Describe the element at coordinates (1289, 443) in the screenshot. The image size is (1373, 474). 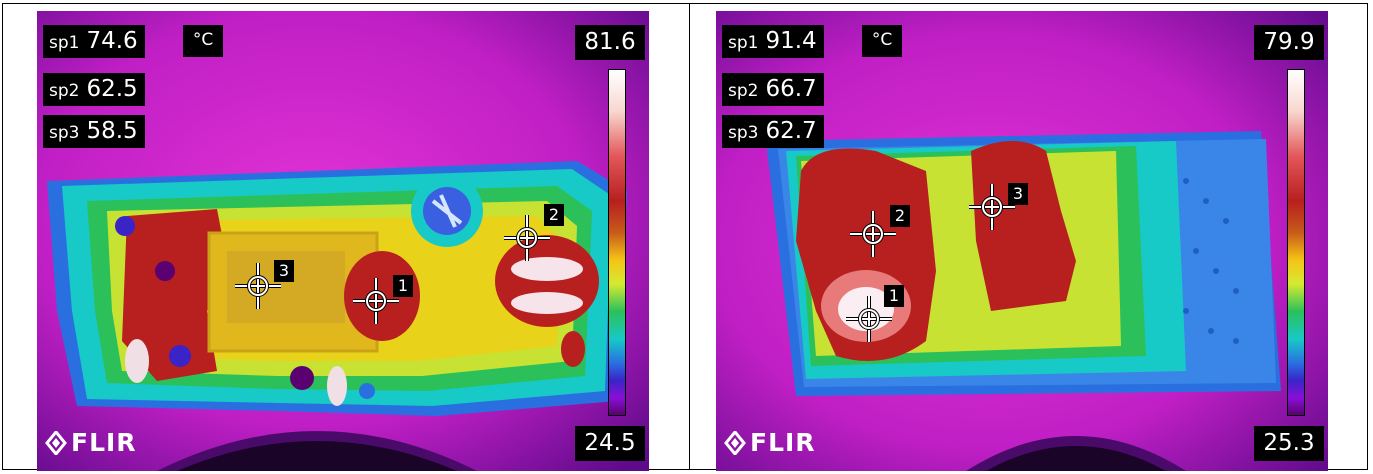
I see `scale-min-value: 25.3` at that location.